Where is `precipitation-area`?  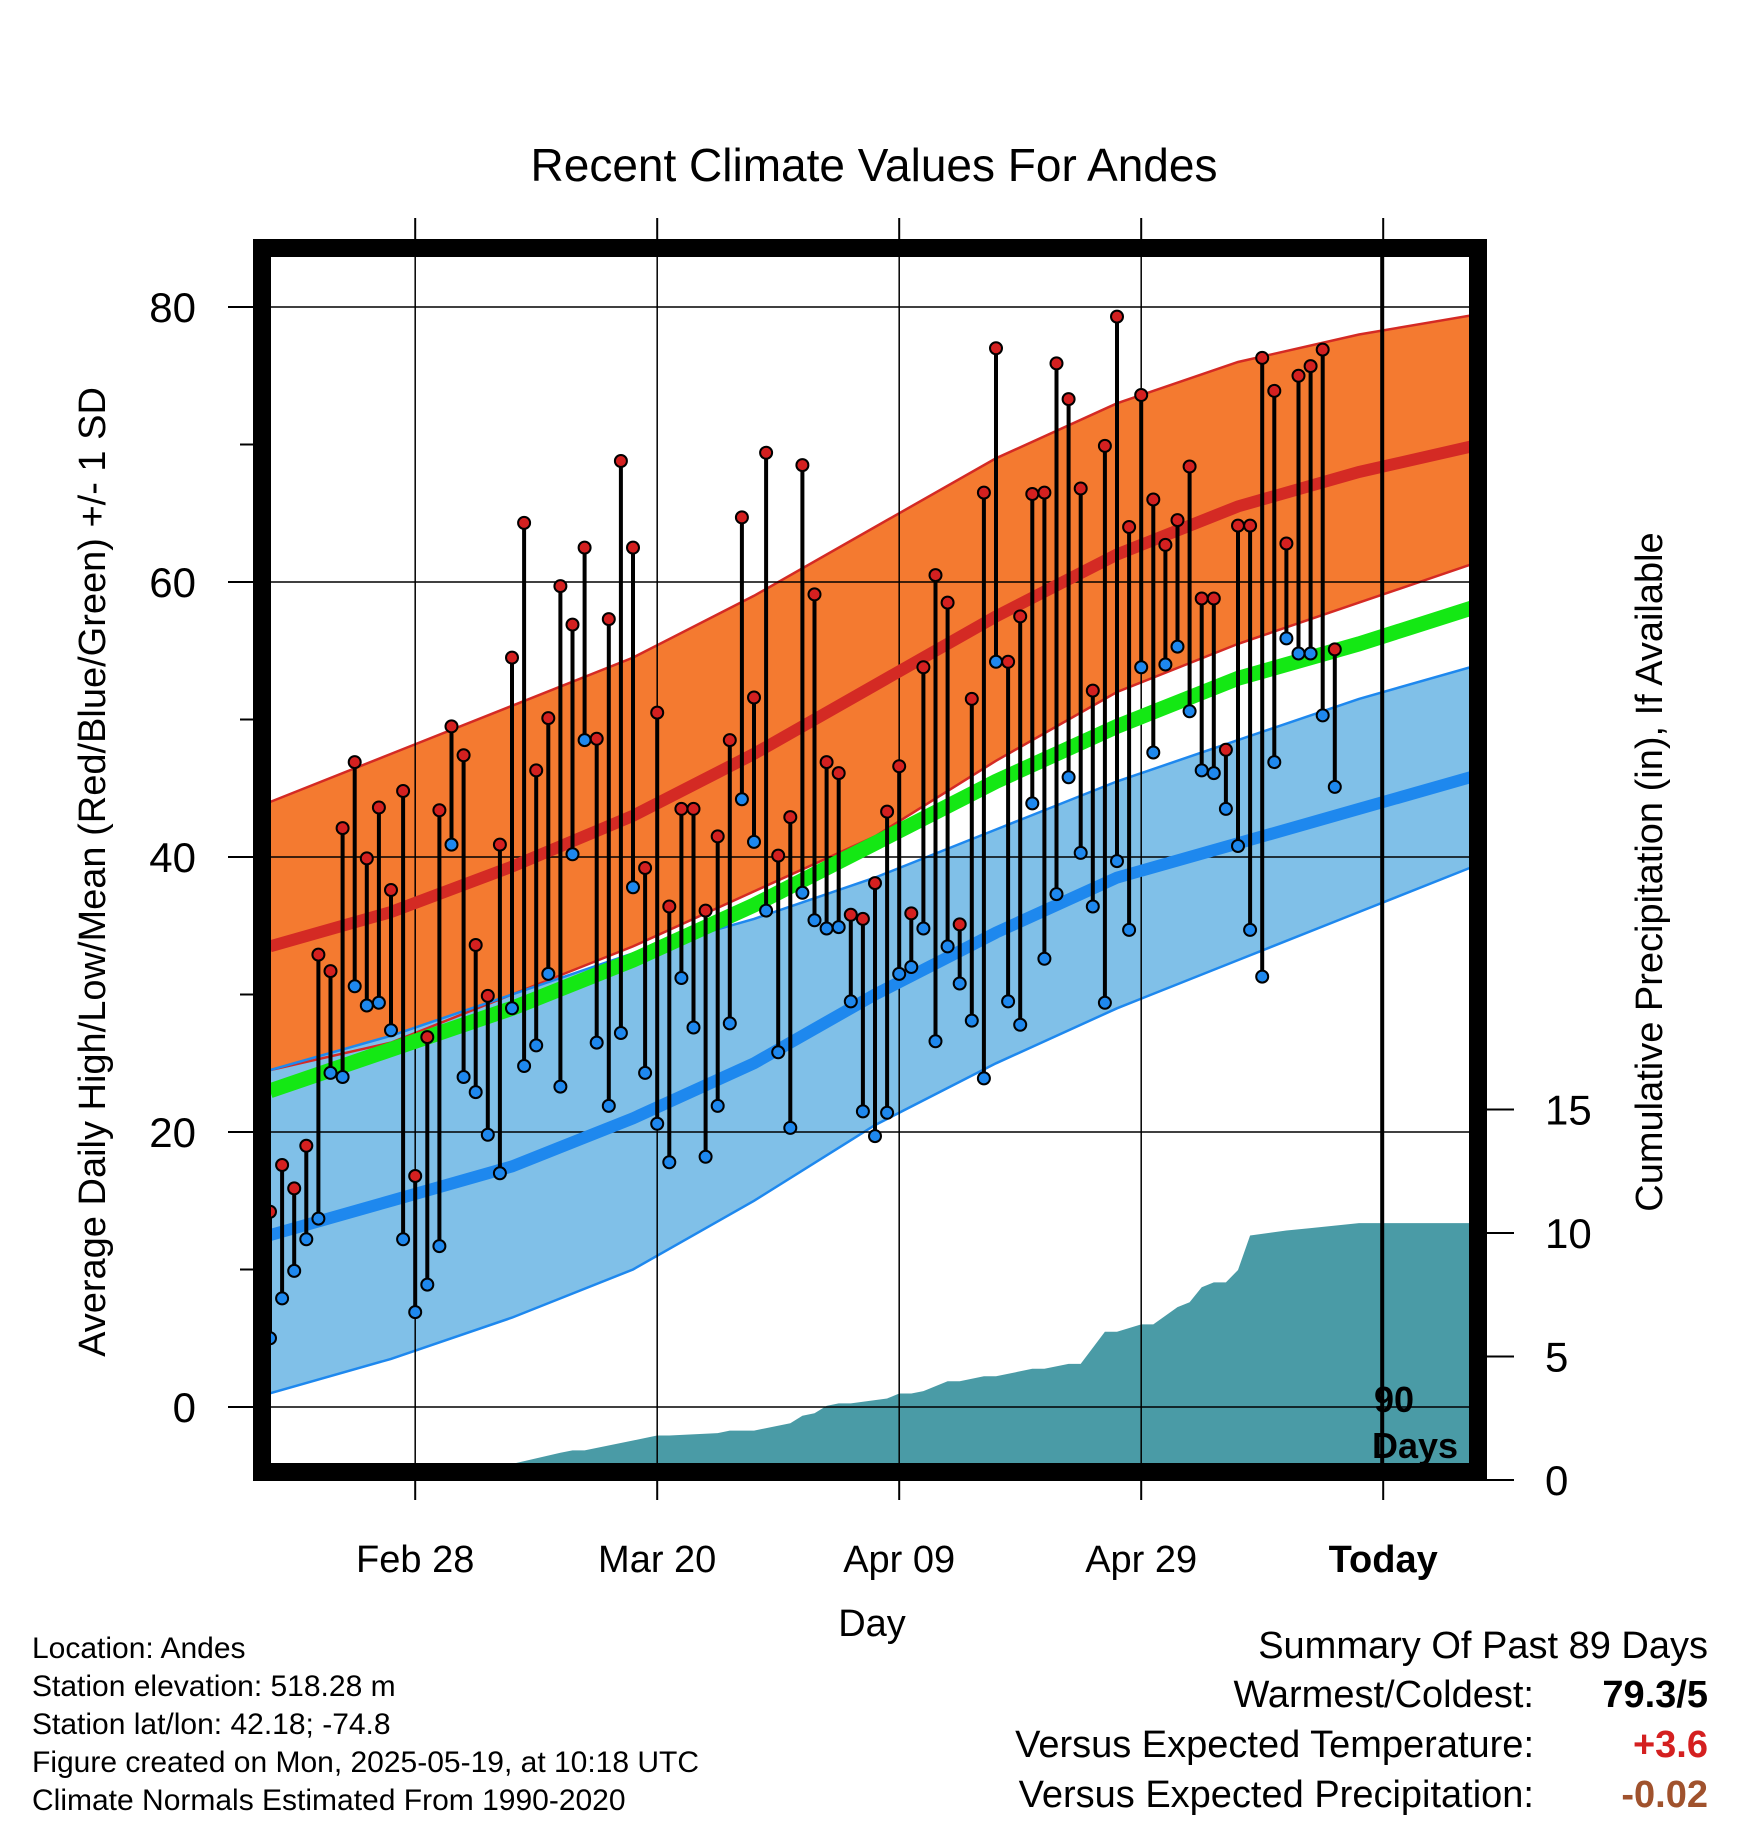 precipitation-area is located at coordinates (977, 1347).